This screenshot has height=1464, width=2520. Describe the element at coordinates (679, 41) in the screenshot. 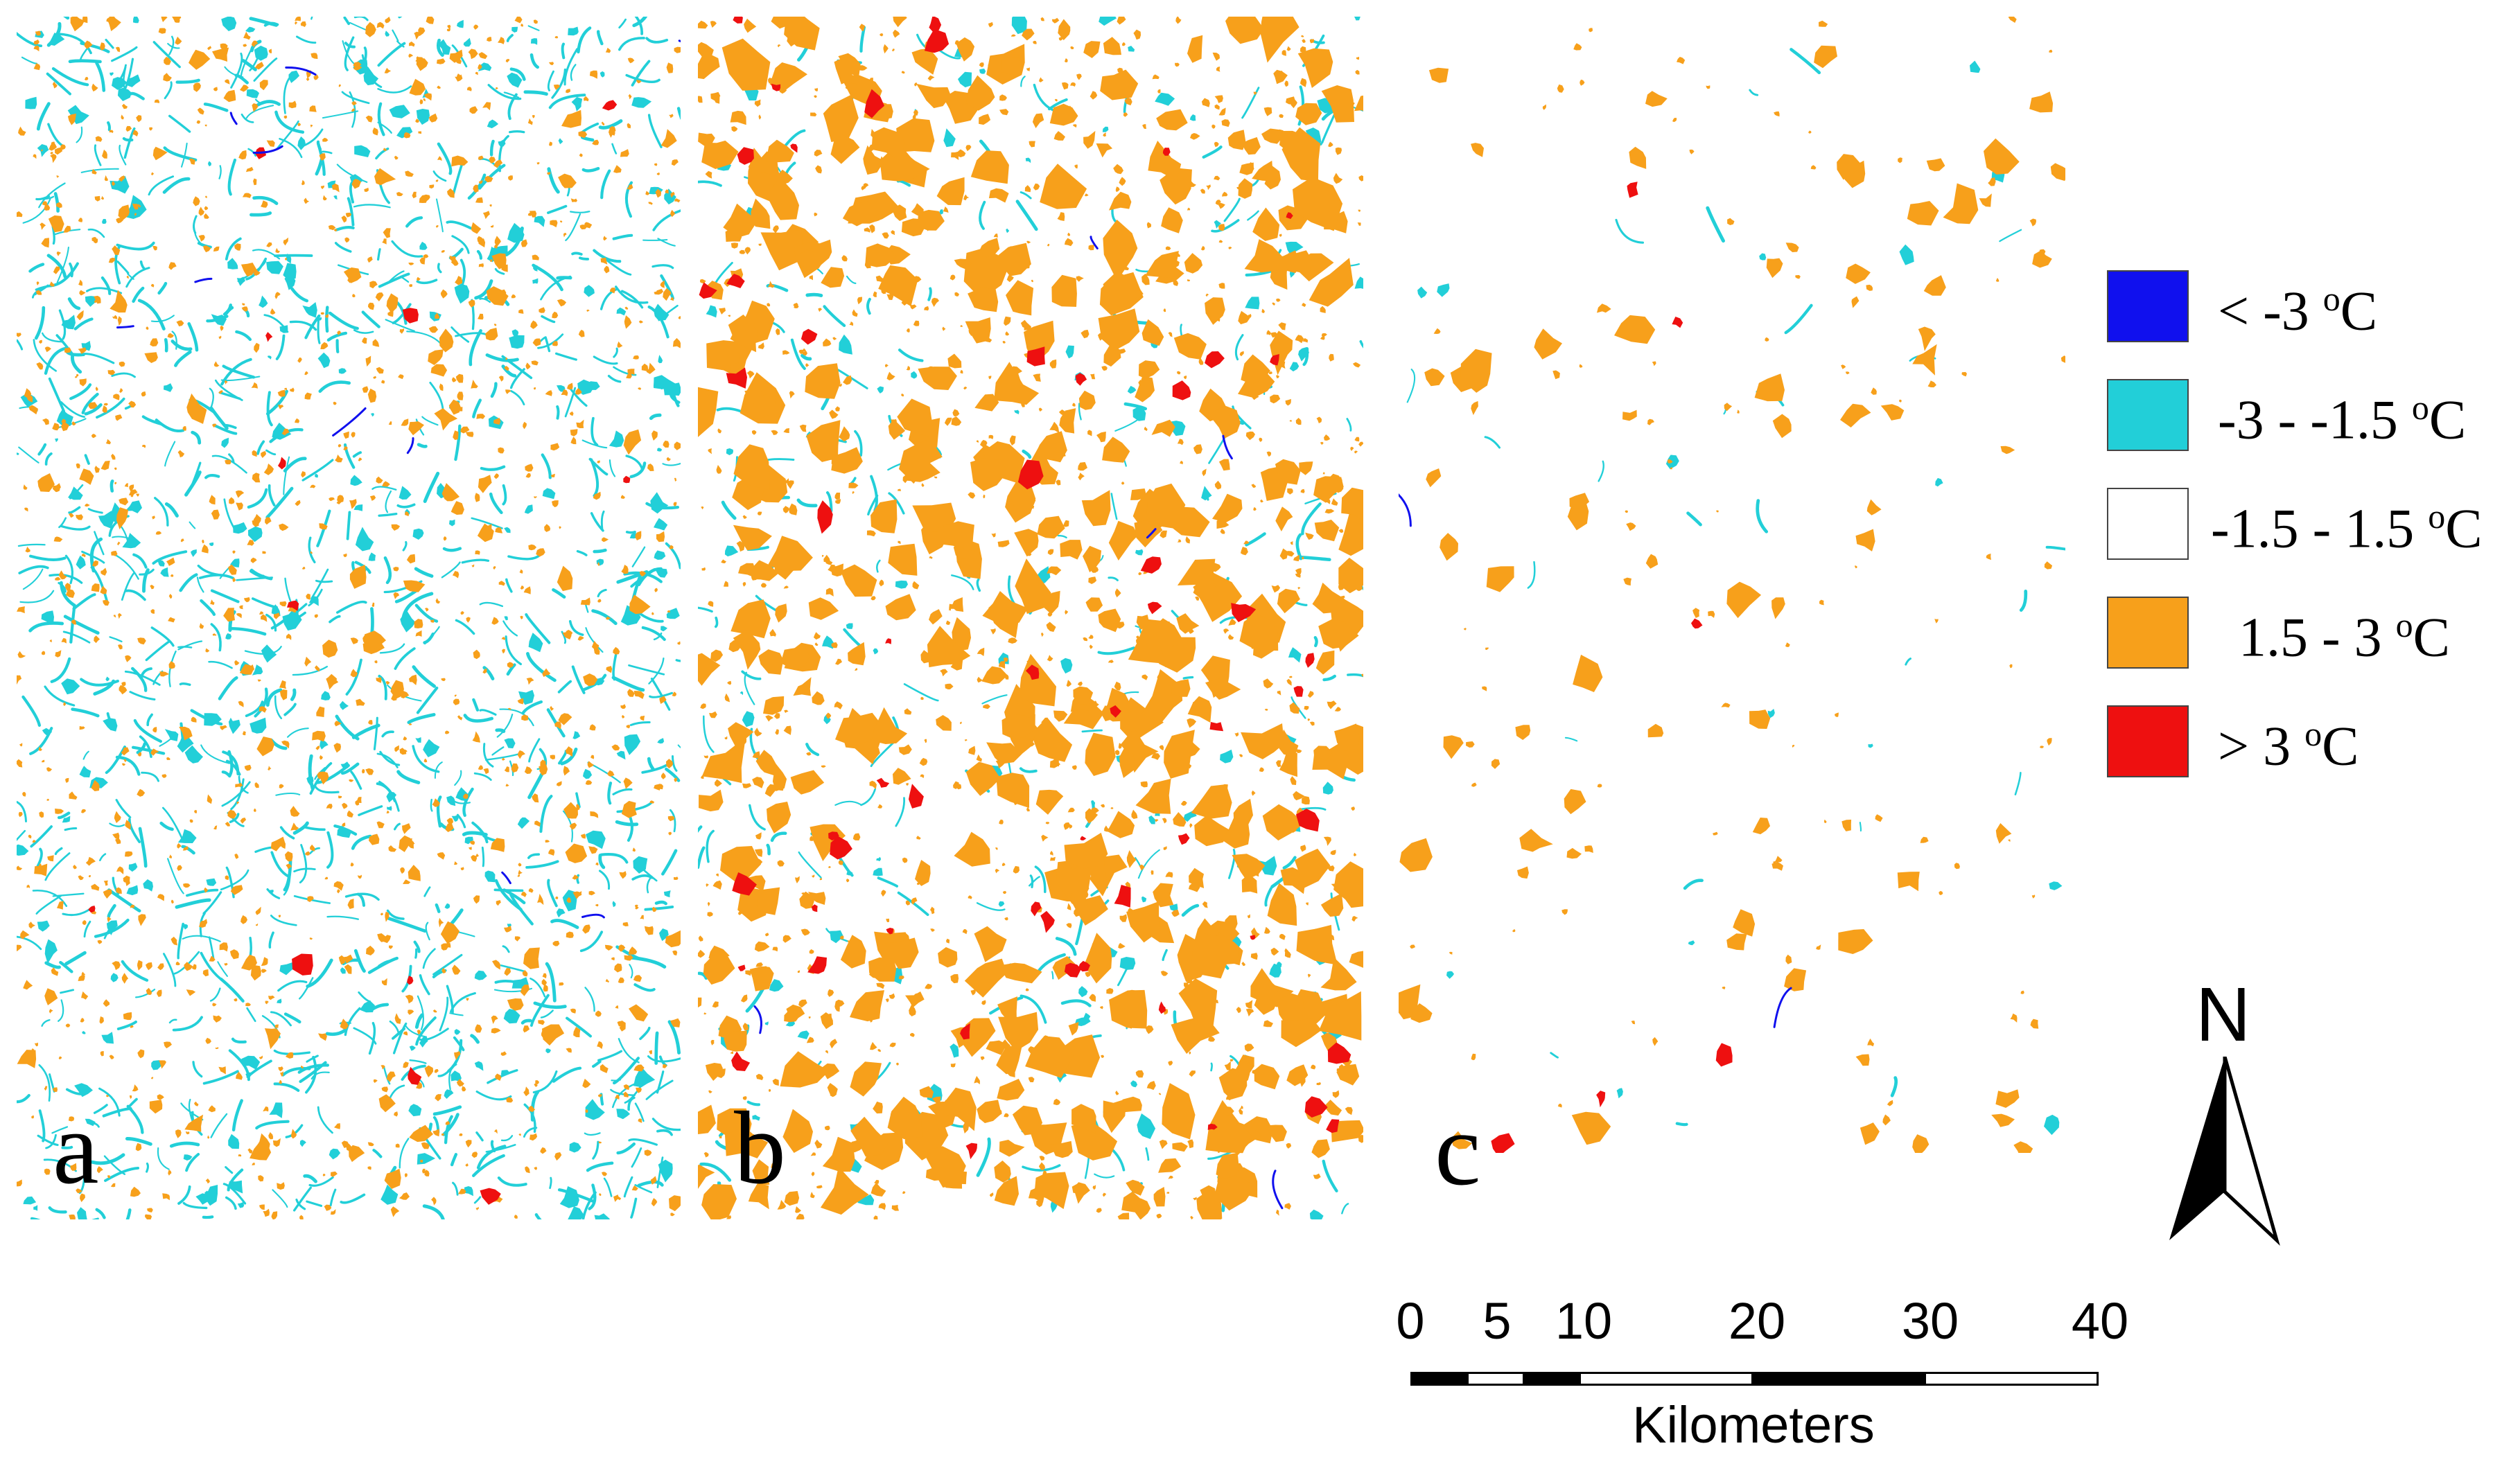

I see `strong-cold-anomaly` at that location.